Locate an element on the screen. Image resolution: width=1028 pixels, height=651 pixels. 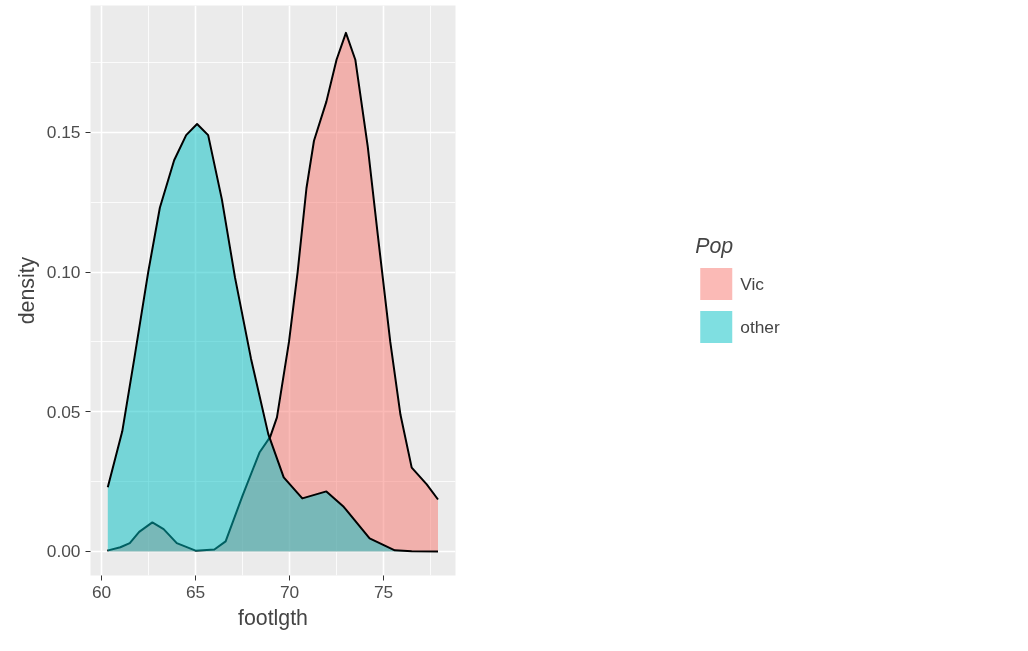
x-tick-label: 60 is located at coordinates (101, 591).